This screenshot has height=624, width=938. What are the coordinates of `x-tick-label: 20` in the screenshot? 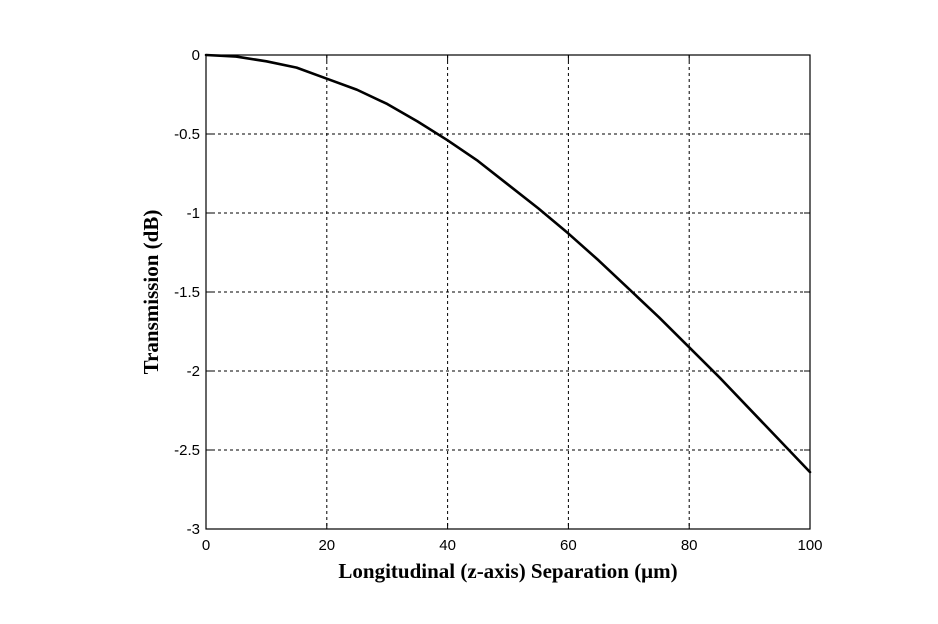 It's located at (326, 545).